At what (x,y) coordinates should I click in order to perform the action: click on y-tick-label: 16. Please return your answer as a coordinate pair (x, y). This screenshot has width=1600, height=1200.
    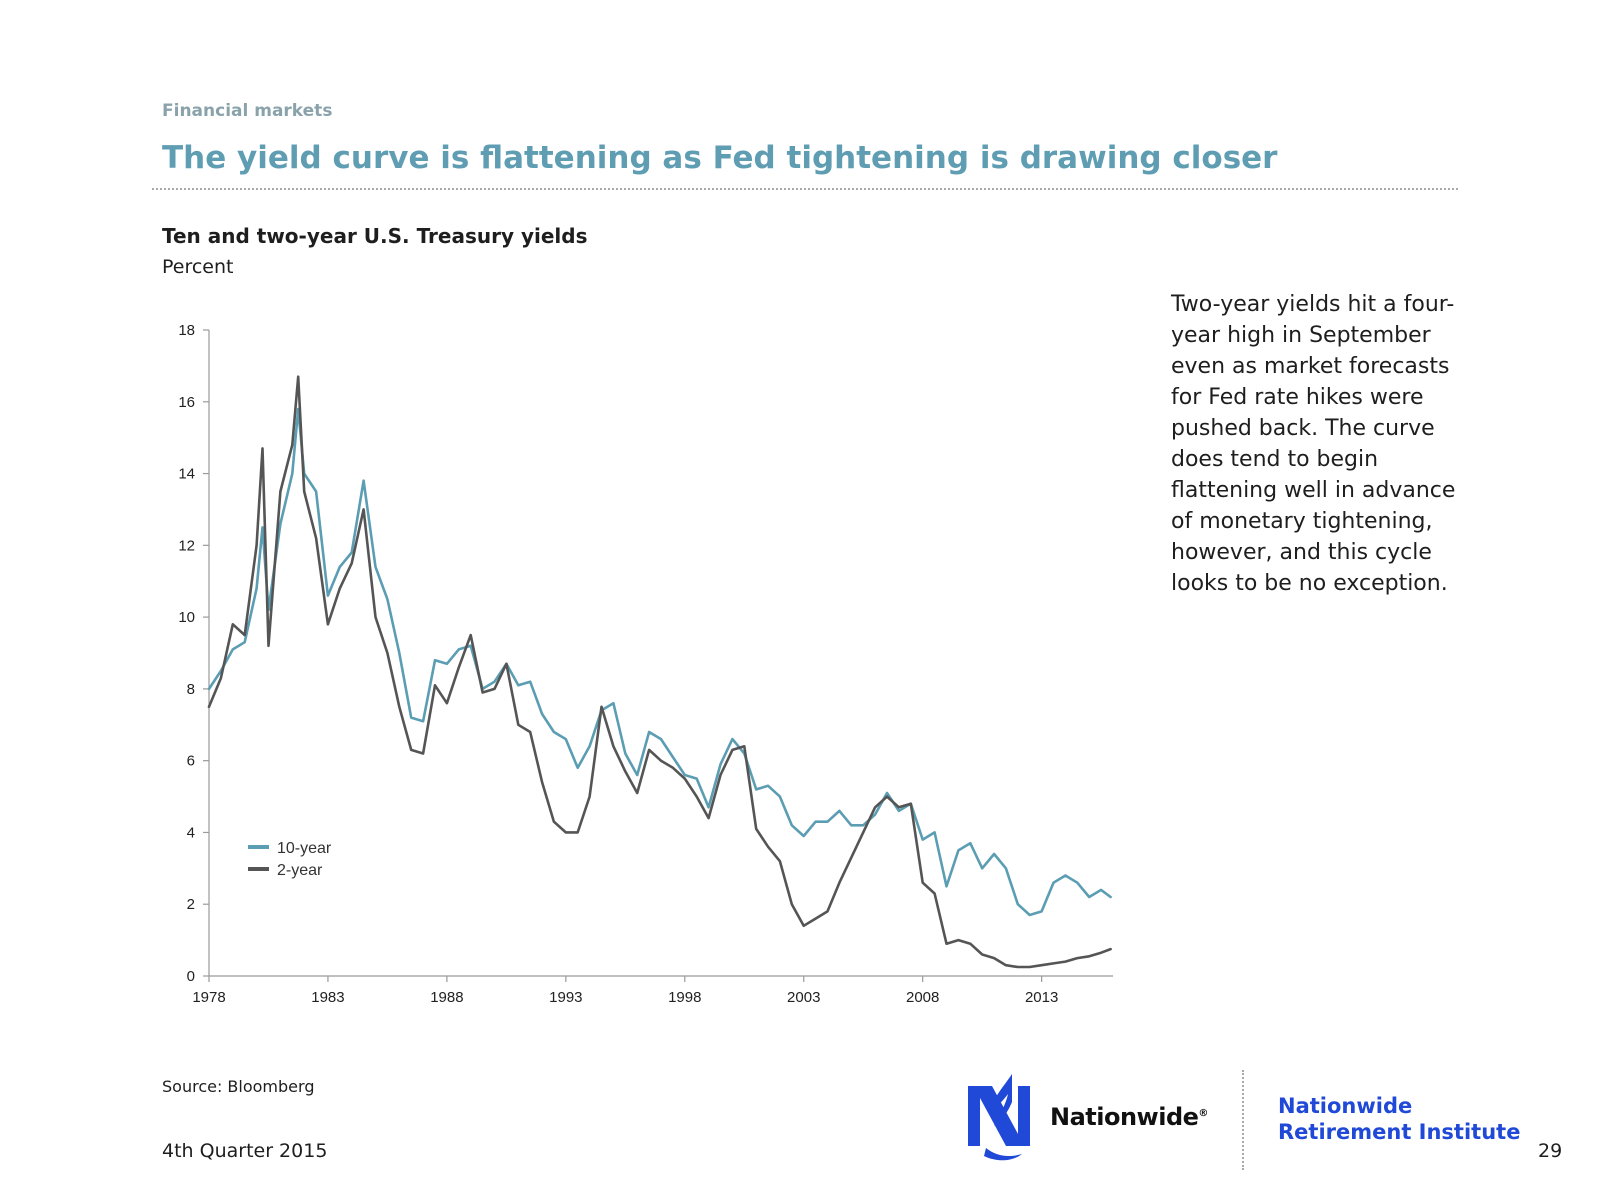
    Looking at the image, I should click on (186, 402).